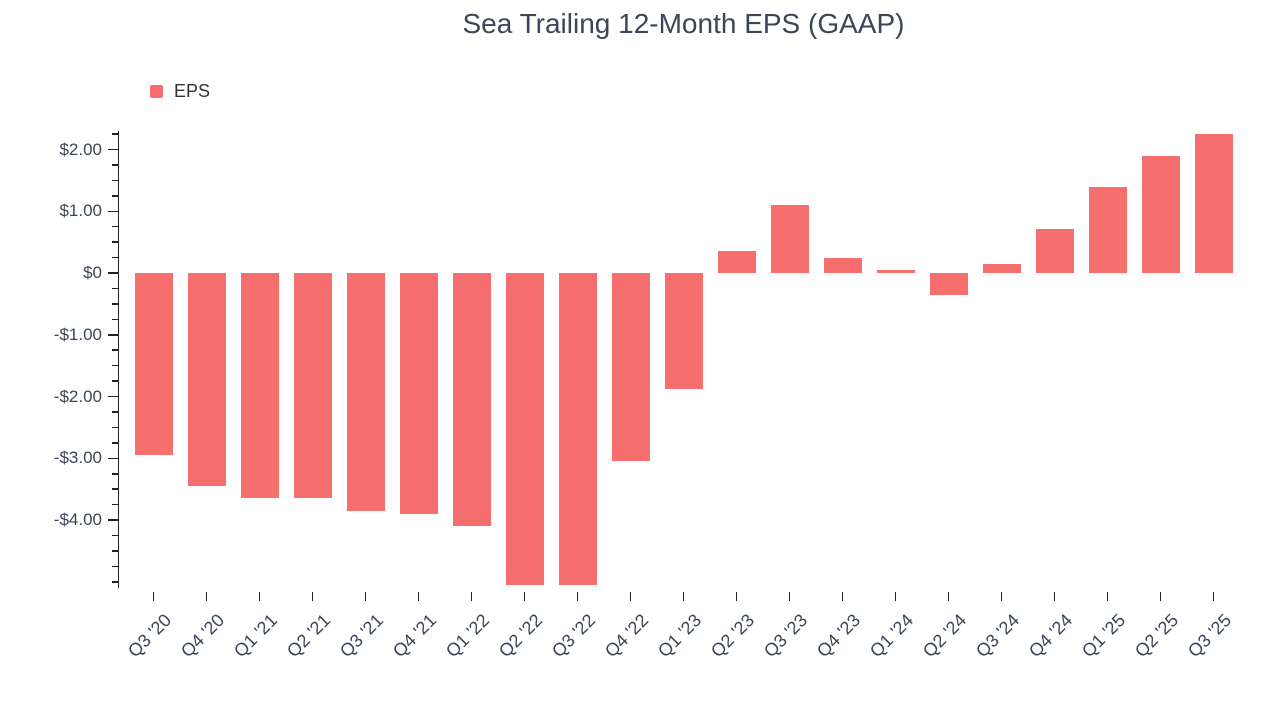  What do you see at coordinates (997, 636) in the screenshot?
I see `x-label: Q3 '24` at bounding box center [997, 636].